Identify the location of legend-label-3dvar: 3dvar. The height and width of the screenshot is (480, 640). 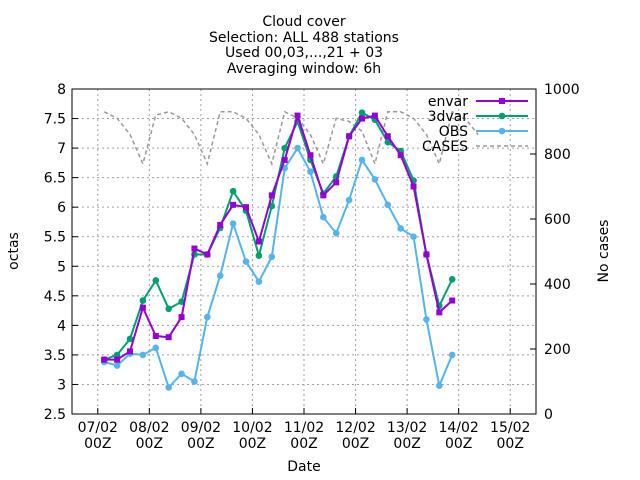
(448, 117).